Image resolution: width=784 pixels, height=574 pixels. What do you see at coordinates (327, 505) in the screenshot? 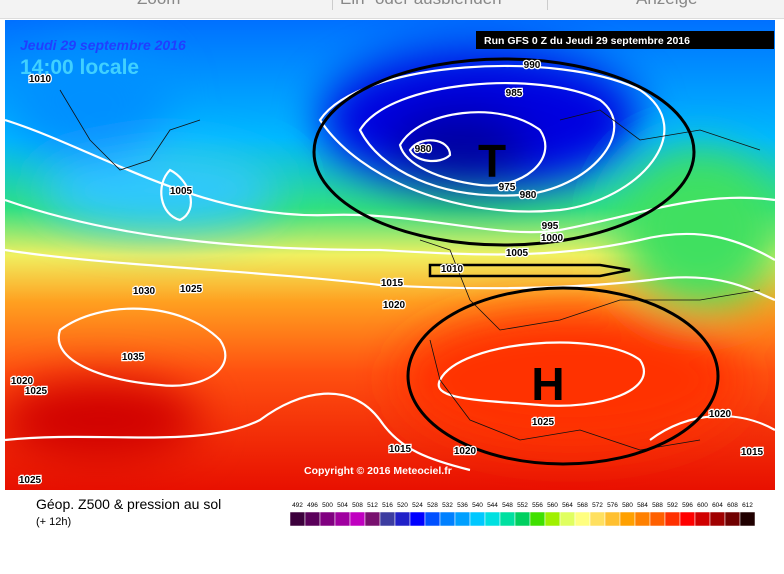
I see `scale-label: 500` at bounding box center [327, 505].